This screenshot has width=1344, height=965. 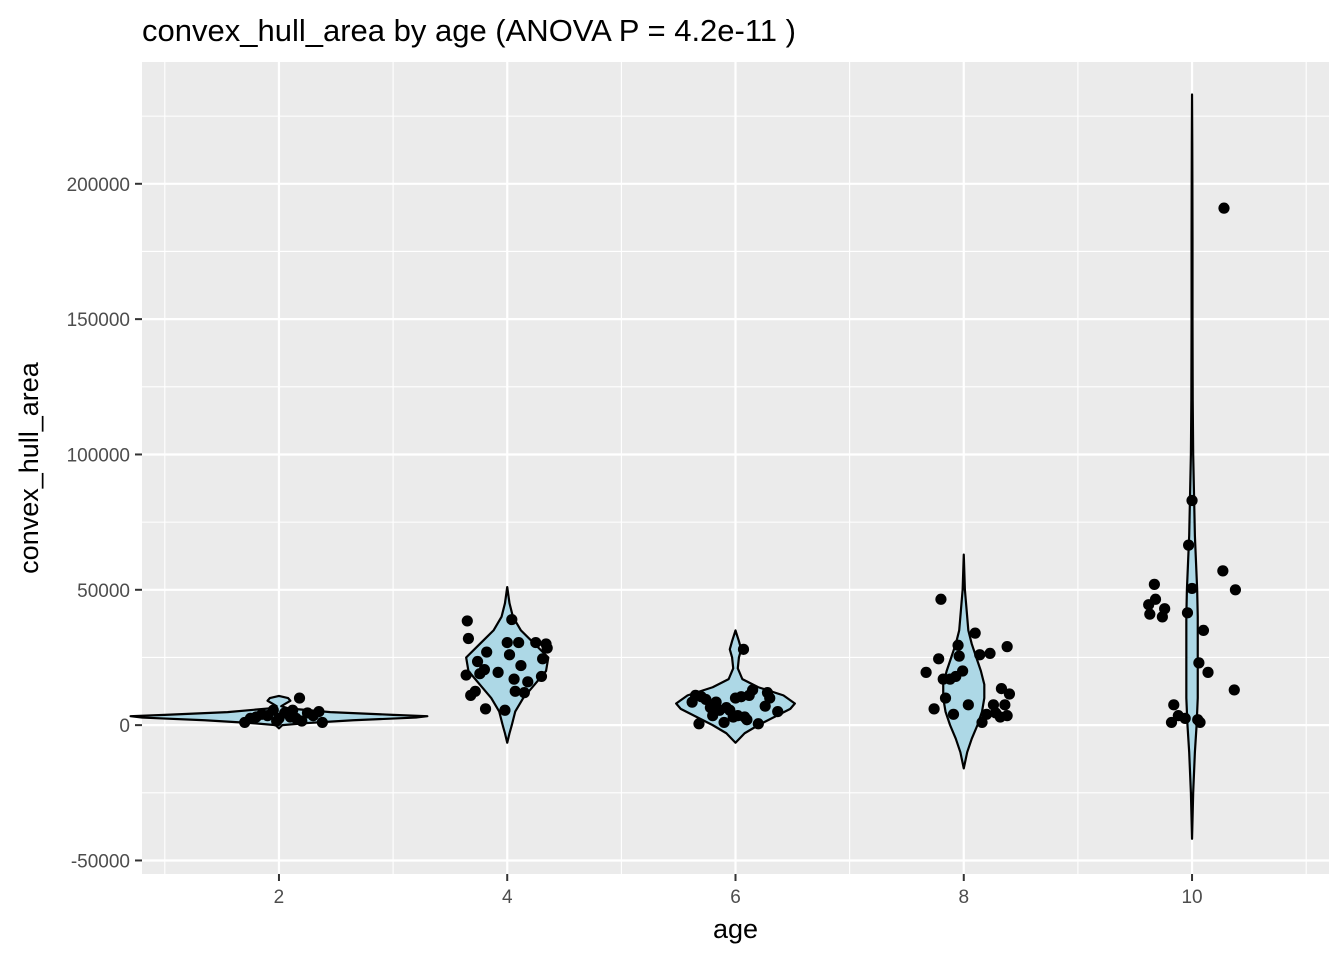 I want to click on x-tick-label: 4, so click(x=507, y=897).